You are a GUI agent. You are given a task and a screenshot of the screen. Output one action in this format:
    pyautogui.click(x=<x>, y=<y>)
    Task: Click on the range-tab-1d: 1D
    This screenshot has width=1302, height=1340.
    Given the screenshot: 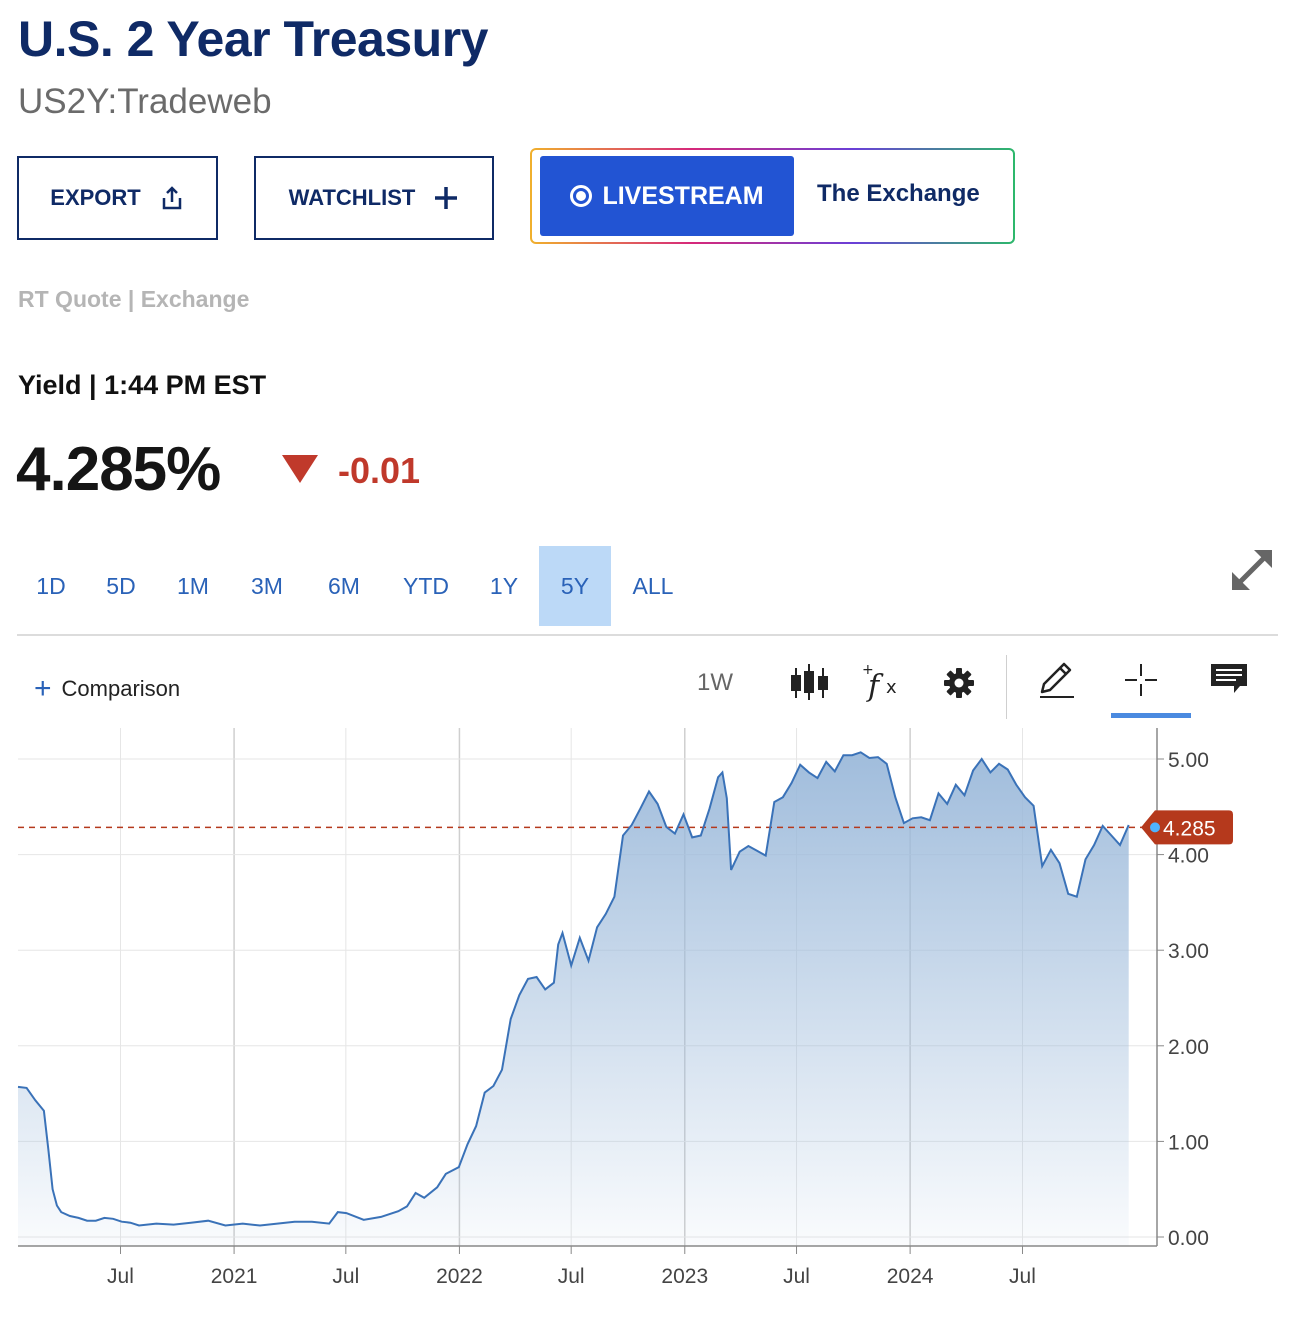 What is the action you would take?
    pyautogui.click(x=51, y=585)
    